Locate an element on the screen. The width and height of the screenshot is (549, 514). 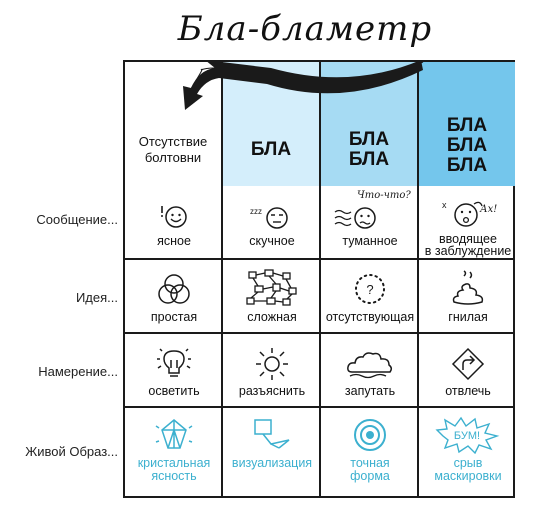
column-header-blah-blah: БЛА БЛА is located at coordinates (369, 149).